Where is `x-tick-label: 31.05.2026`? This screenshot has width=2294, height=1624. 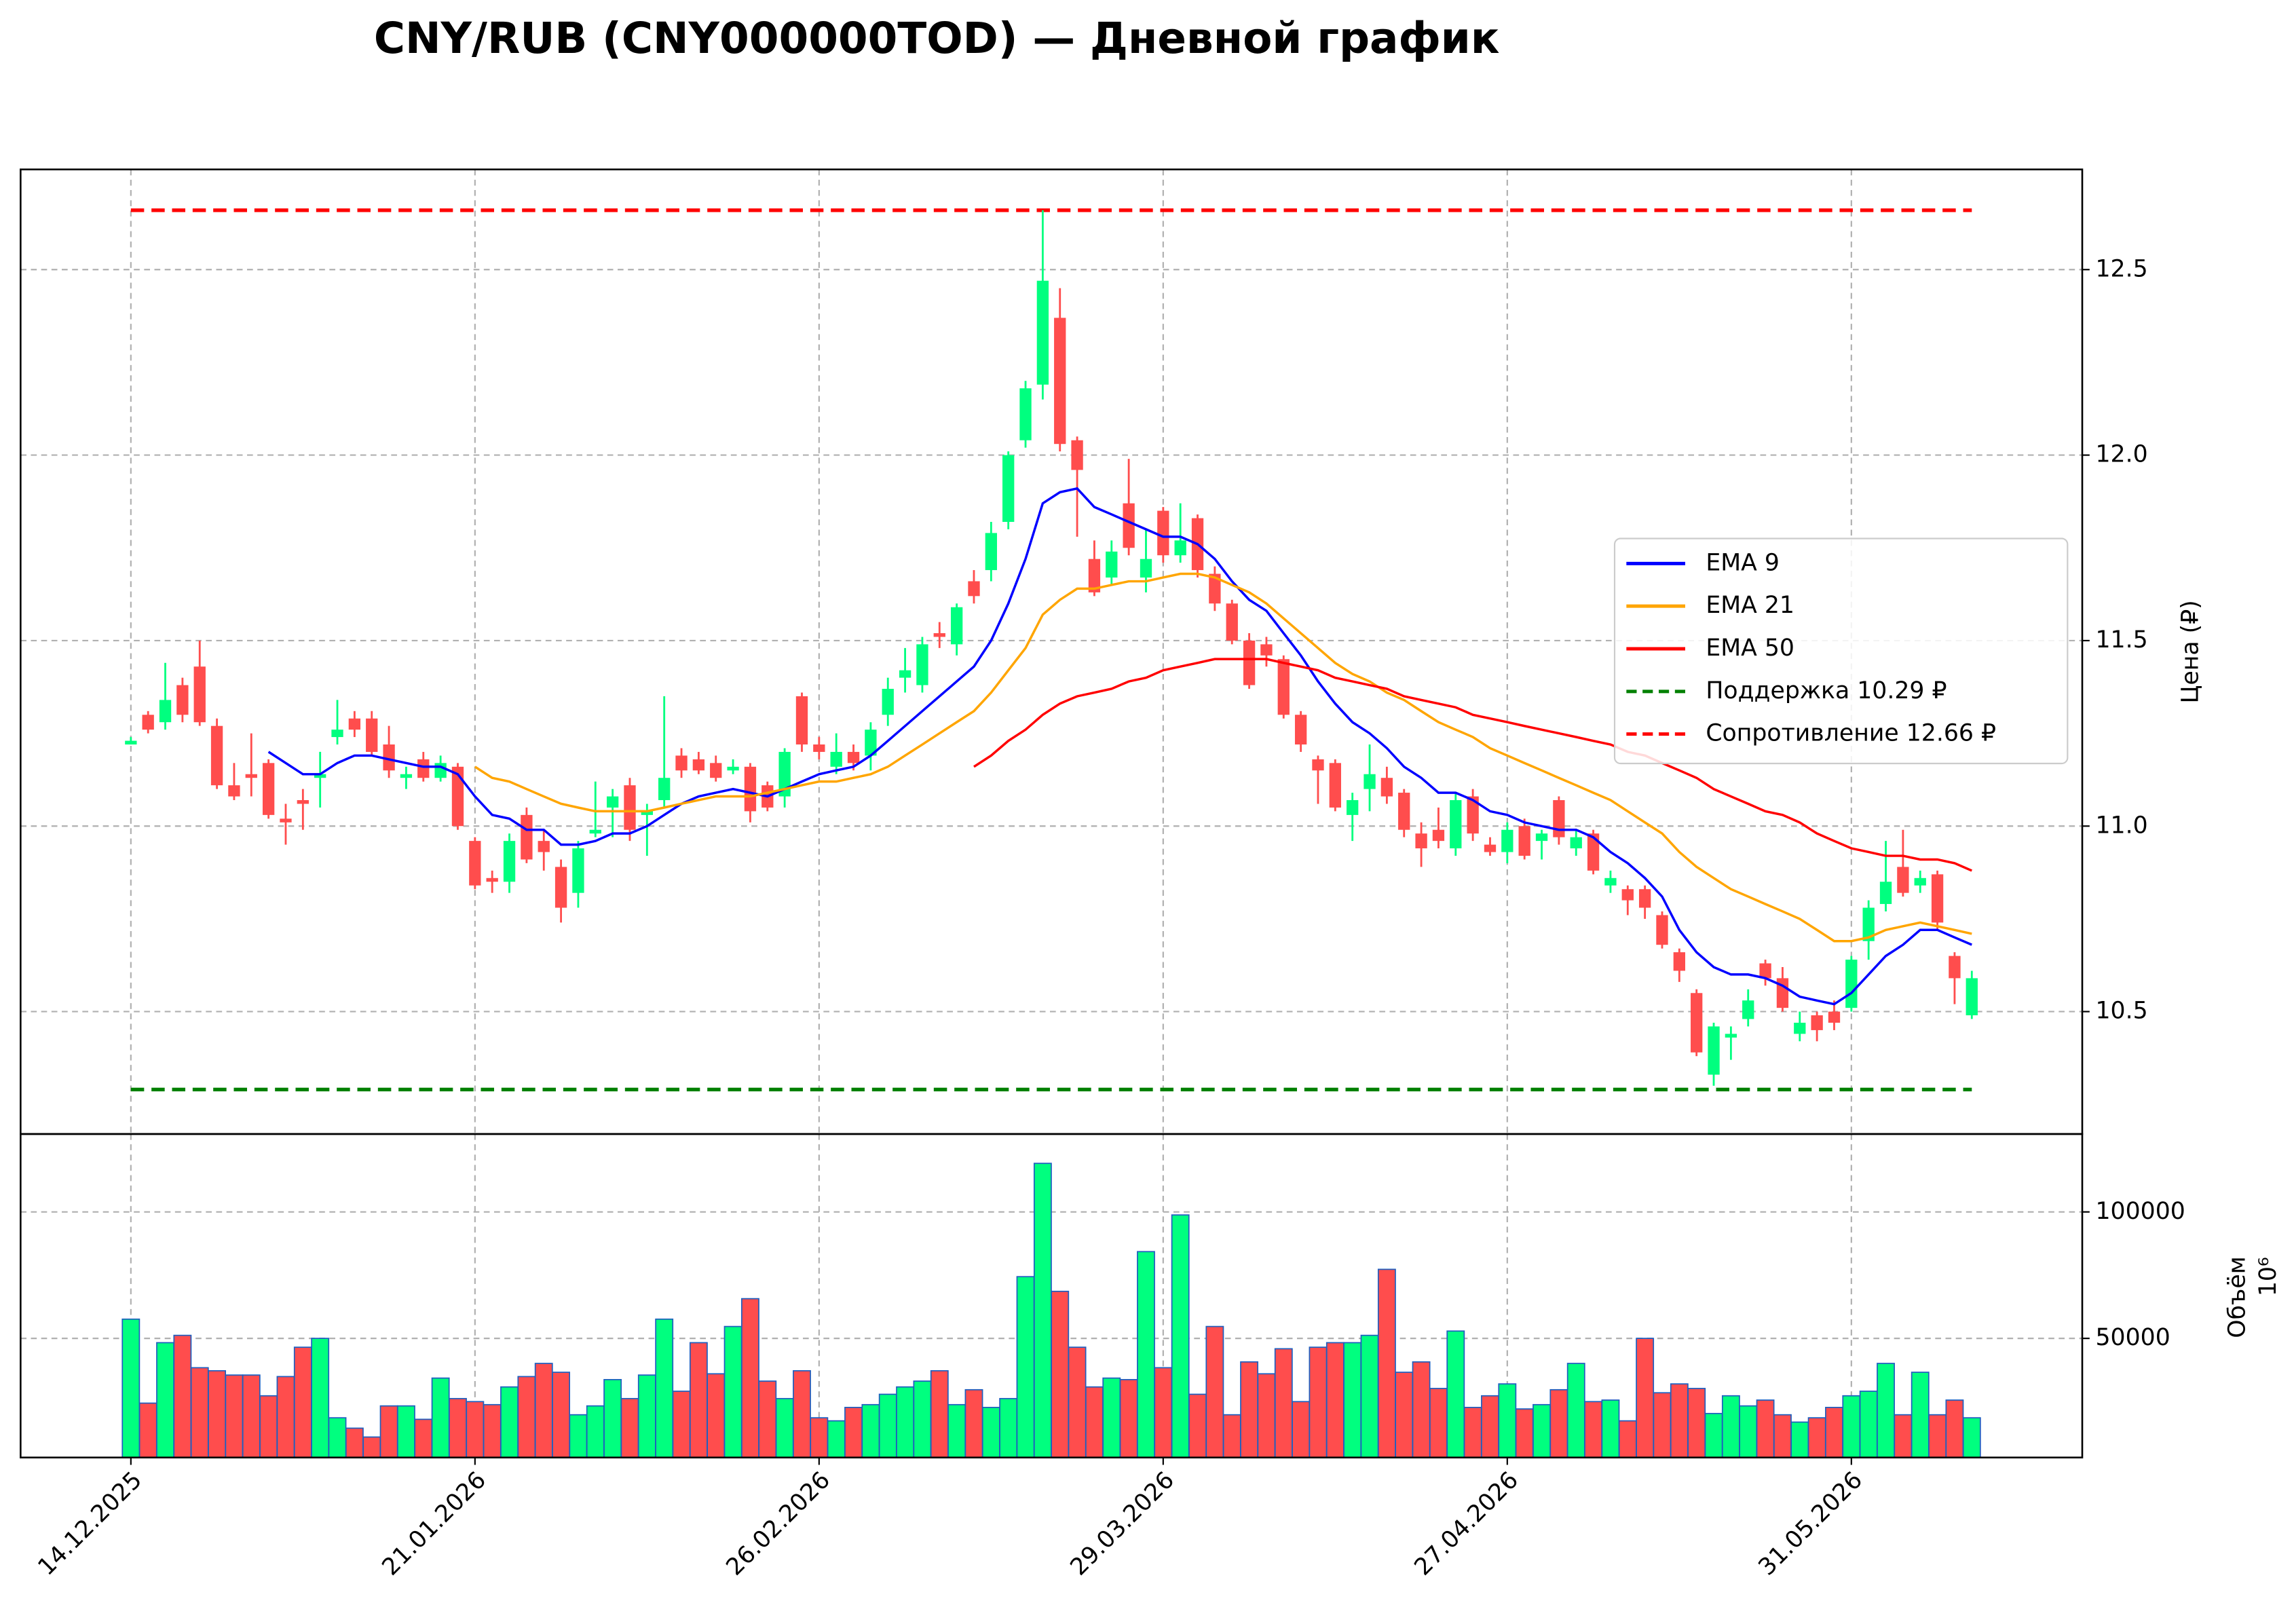 x-tick-label: 31.05.2026 is located at coordinates (1811, 1524).